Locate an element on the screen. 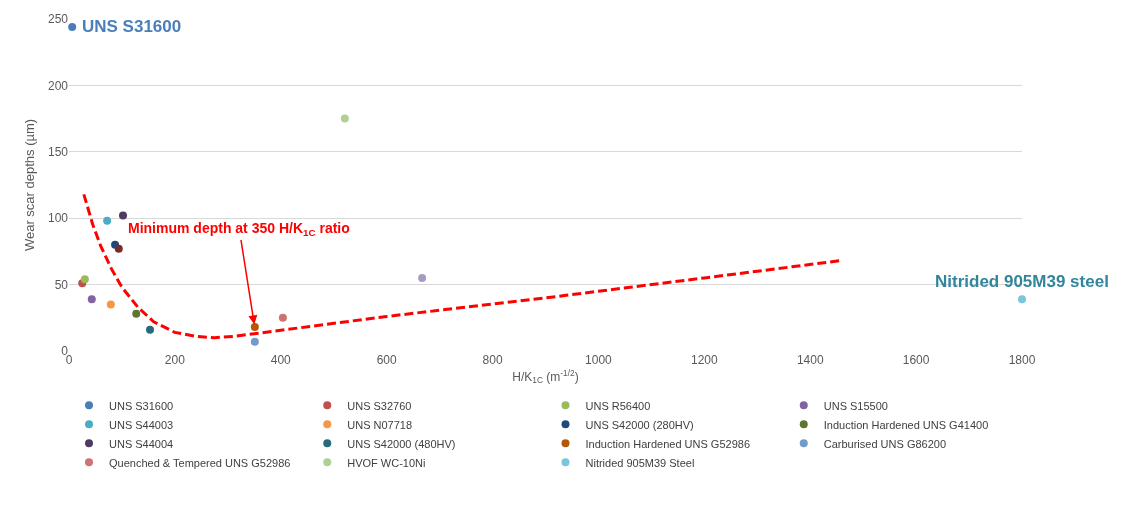 The image size is (1138, 518). x-tick-label: 800 is located at coordinates (492, 360).